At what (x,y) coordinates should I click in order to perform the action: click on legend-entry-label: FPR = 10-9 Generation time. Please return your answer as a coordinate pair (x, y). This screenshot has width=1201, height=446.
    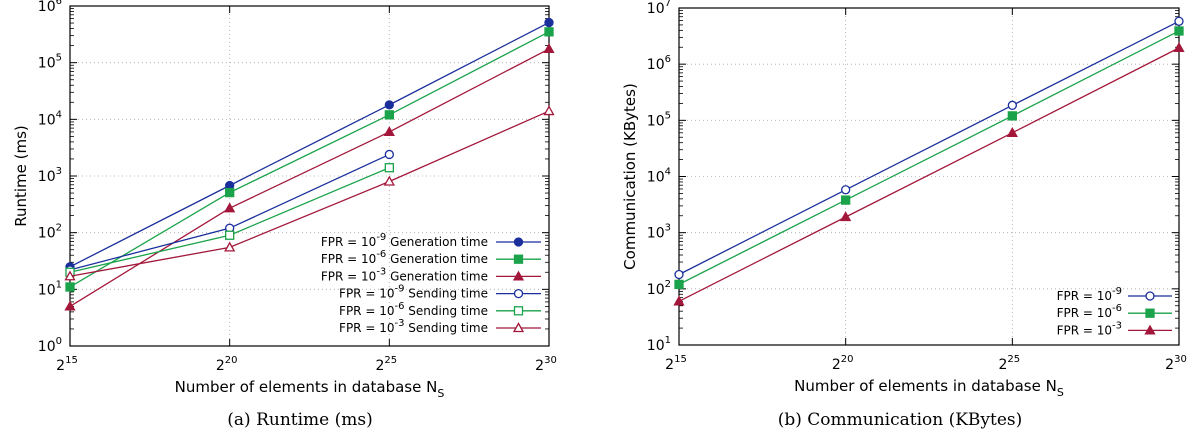
    Looking at the image, I should click on (404, 240).